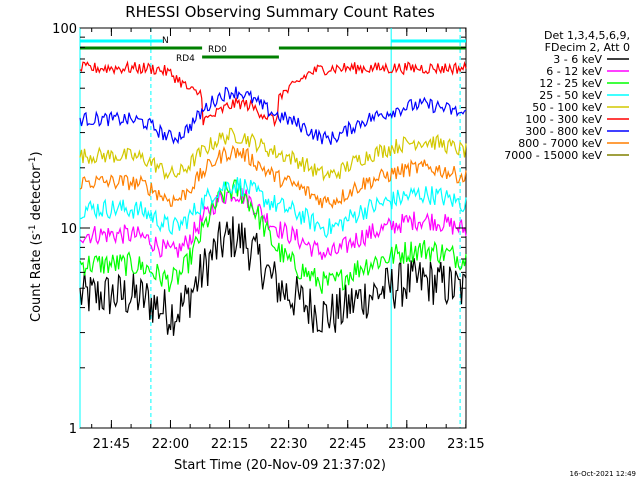 Image resolution: width=640 pixels, height=480 pixels. Describe the element at coordinates (406, 444) in the screenshot. I see `x-tick-label-5: 23:00` at that location.